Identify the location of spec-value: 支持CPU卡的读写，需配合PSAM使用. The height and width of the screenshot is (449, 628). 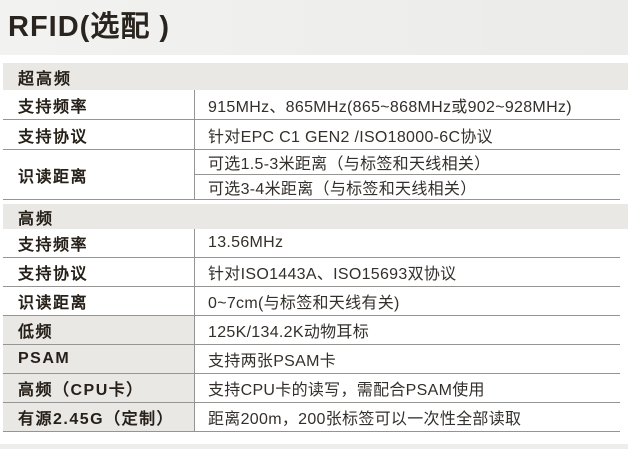
(407, 388).